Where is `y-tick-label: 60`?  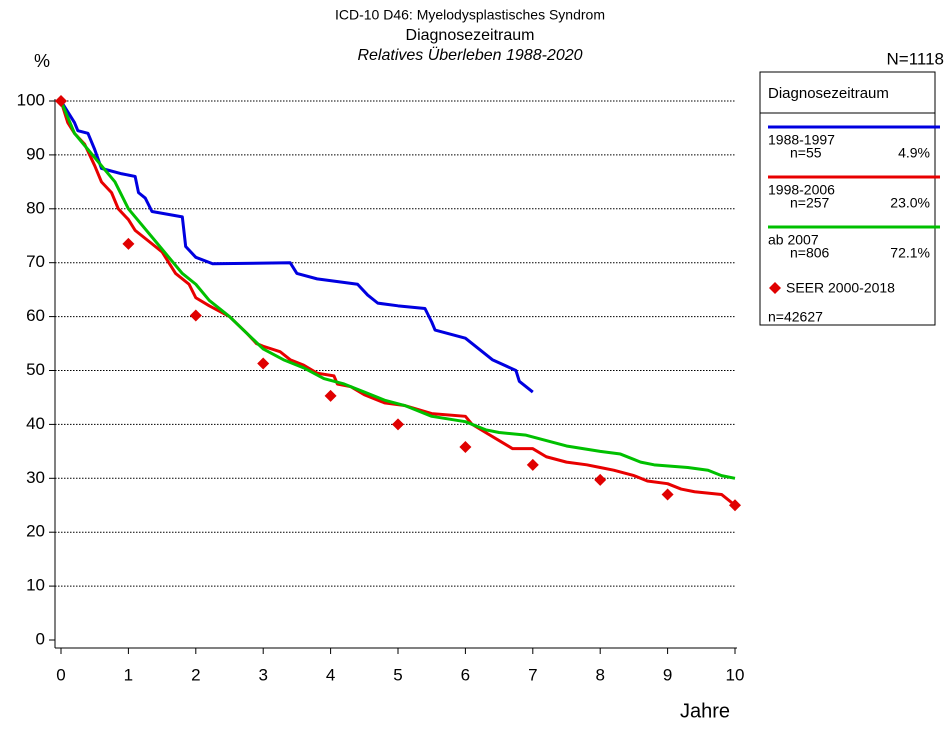
y-tick-label: 60 is located at coordinates (35, 315).